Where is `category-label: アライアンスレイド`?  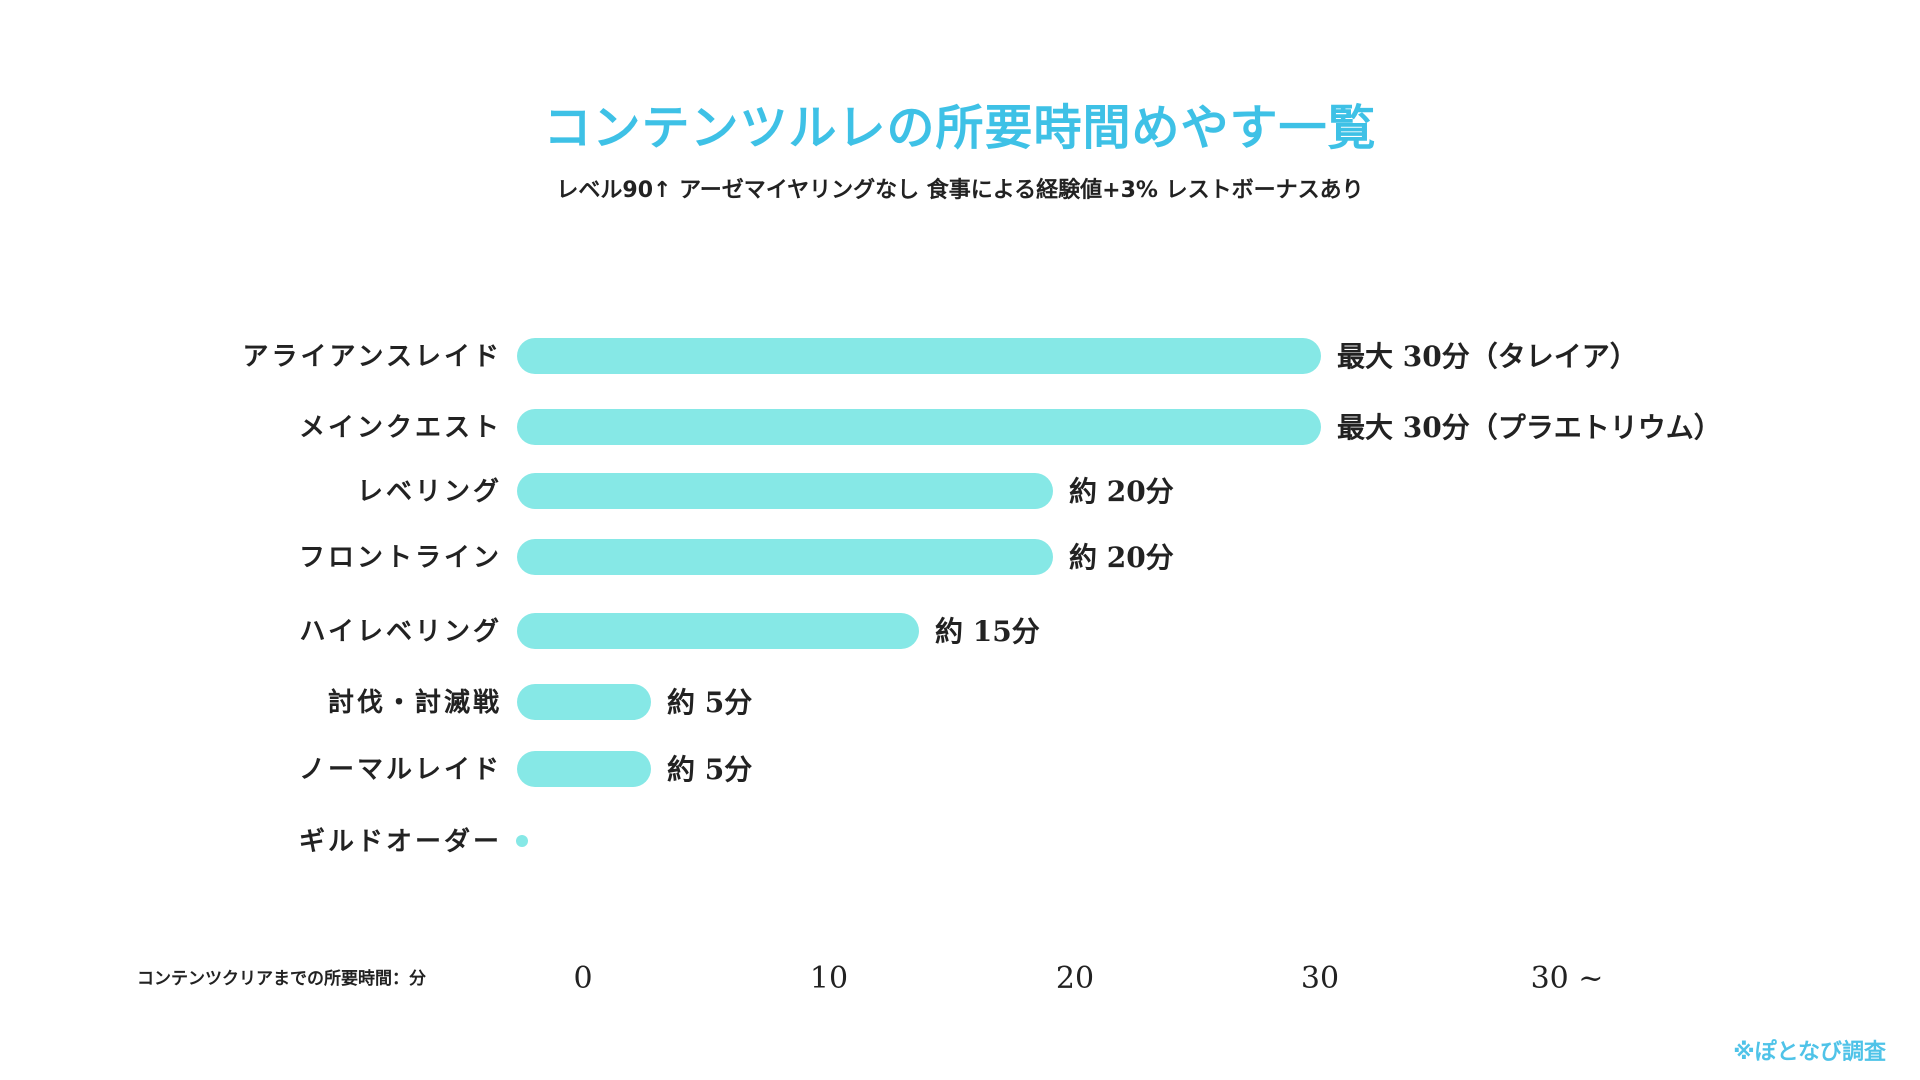 category-label: アライアンスレイド is located at coordinates (372, 357).